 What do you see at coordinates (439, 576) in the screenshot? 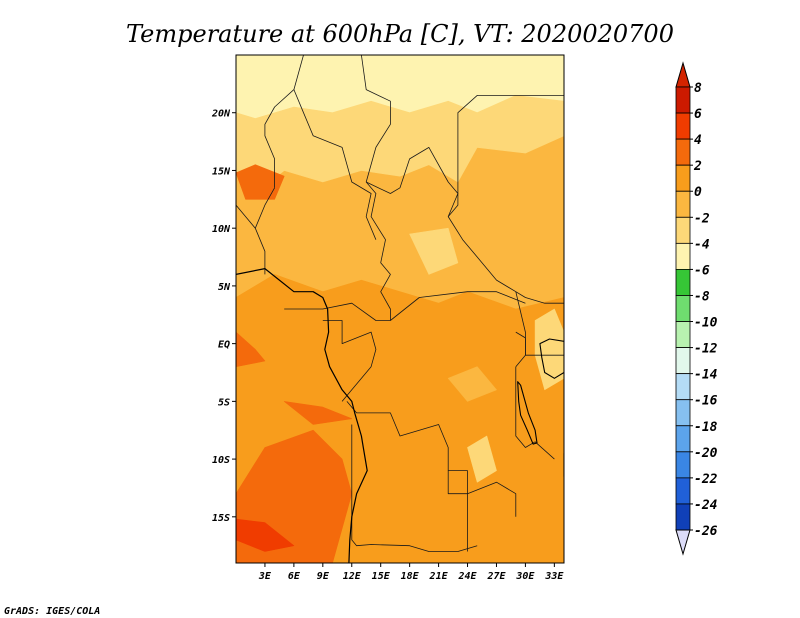
I see `x-tick-label: 21E` at bounding box center [439, 576].